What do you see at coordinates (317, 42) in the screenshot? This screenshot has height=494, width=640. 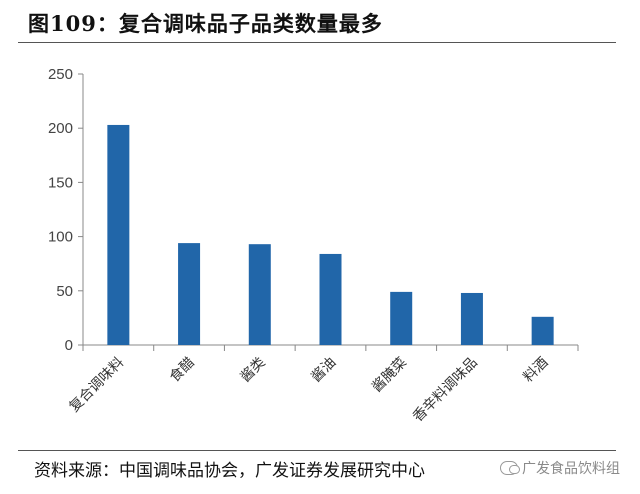 I see `title-divider` at bounding box center [317, 42].